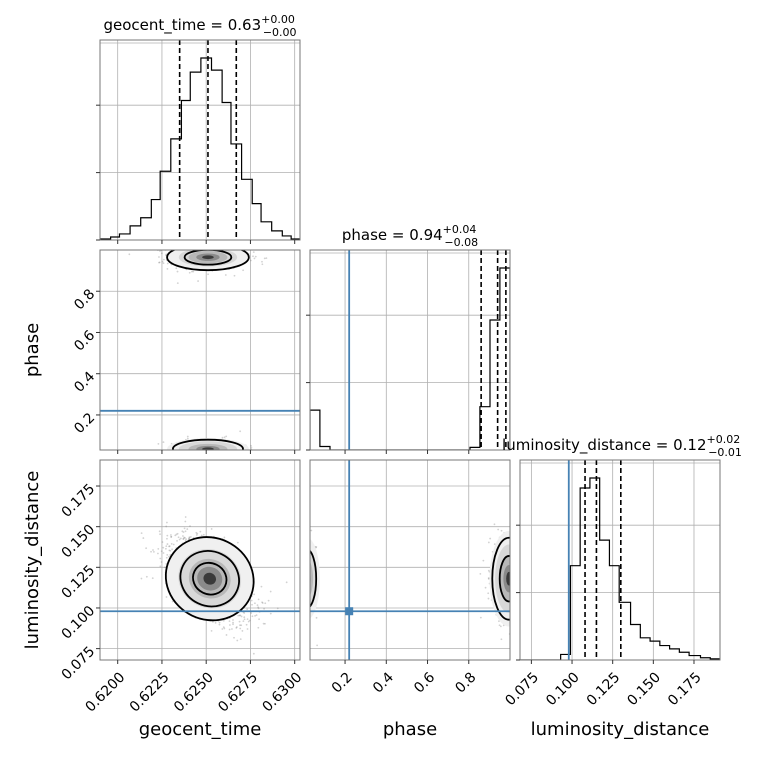 The image size is (760, 760). What do you see at coordinates (725, 452) in the screenshot?
I see `title-minus: −0.01` at bounding box center [725, 452].